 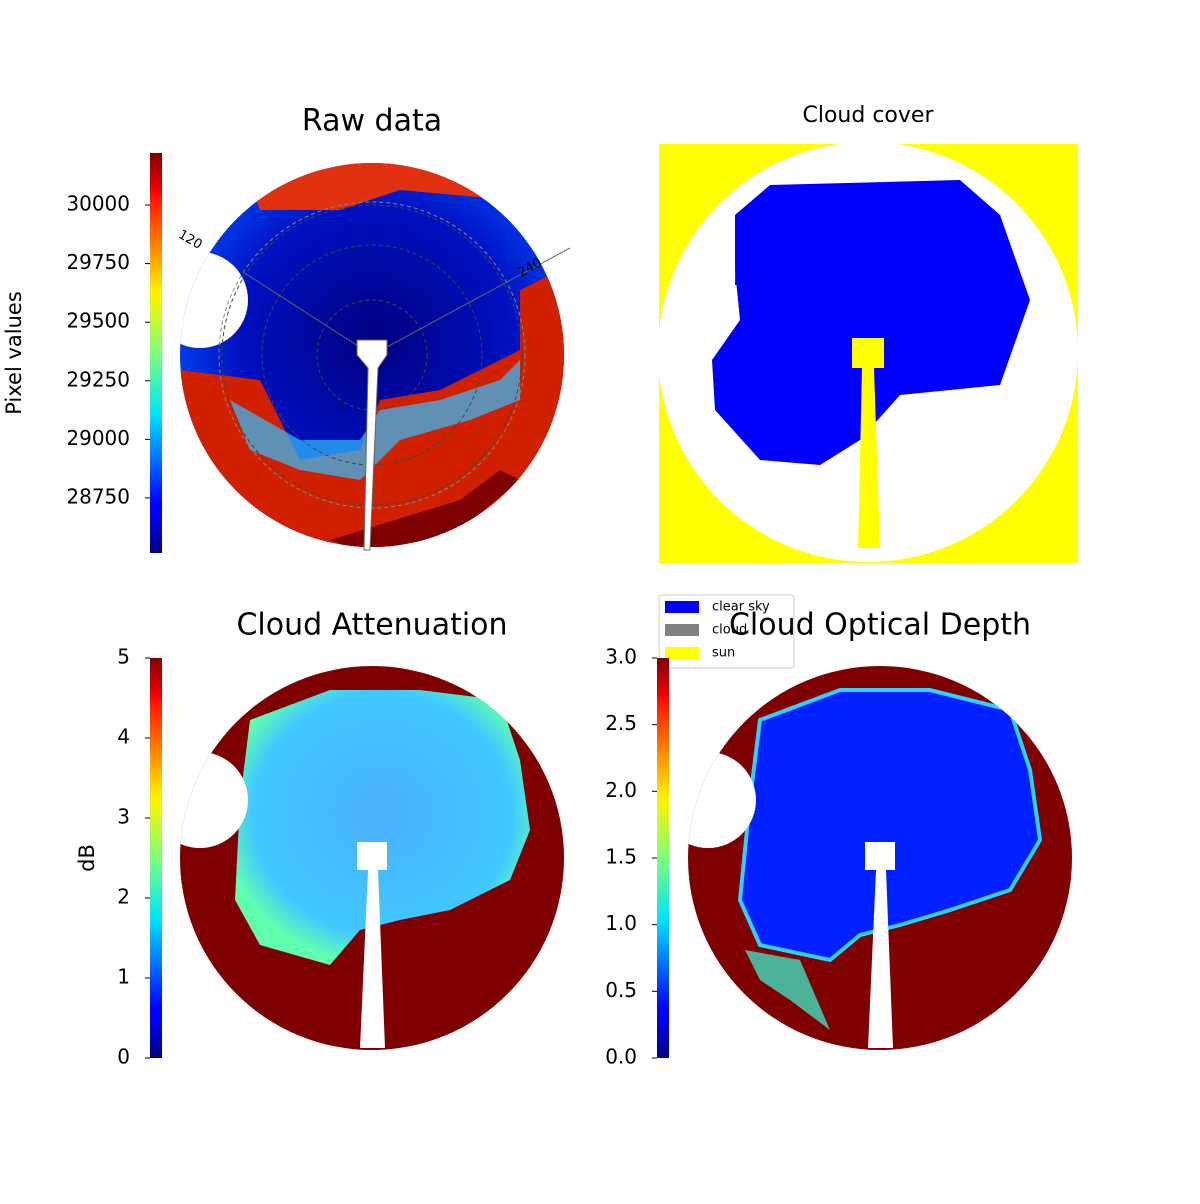 What do you see at coordinates (14, 353) in the screenshot?
I see `colorbar-label: Pixel values` at bounding box center [14, 353].